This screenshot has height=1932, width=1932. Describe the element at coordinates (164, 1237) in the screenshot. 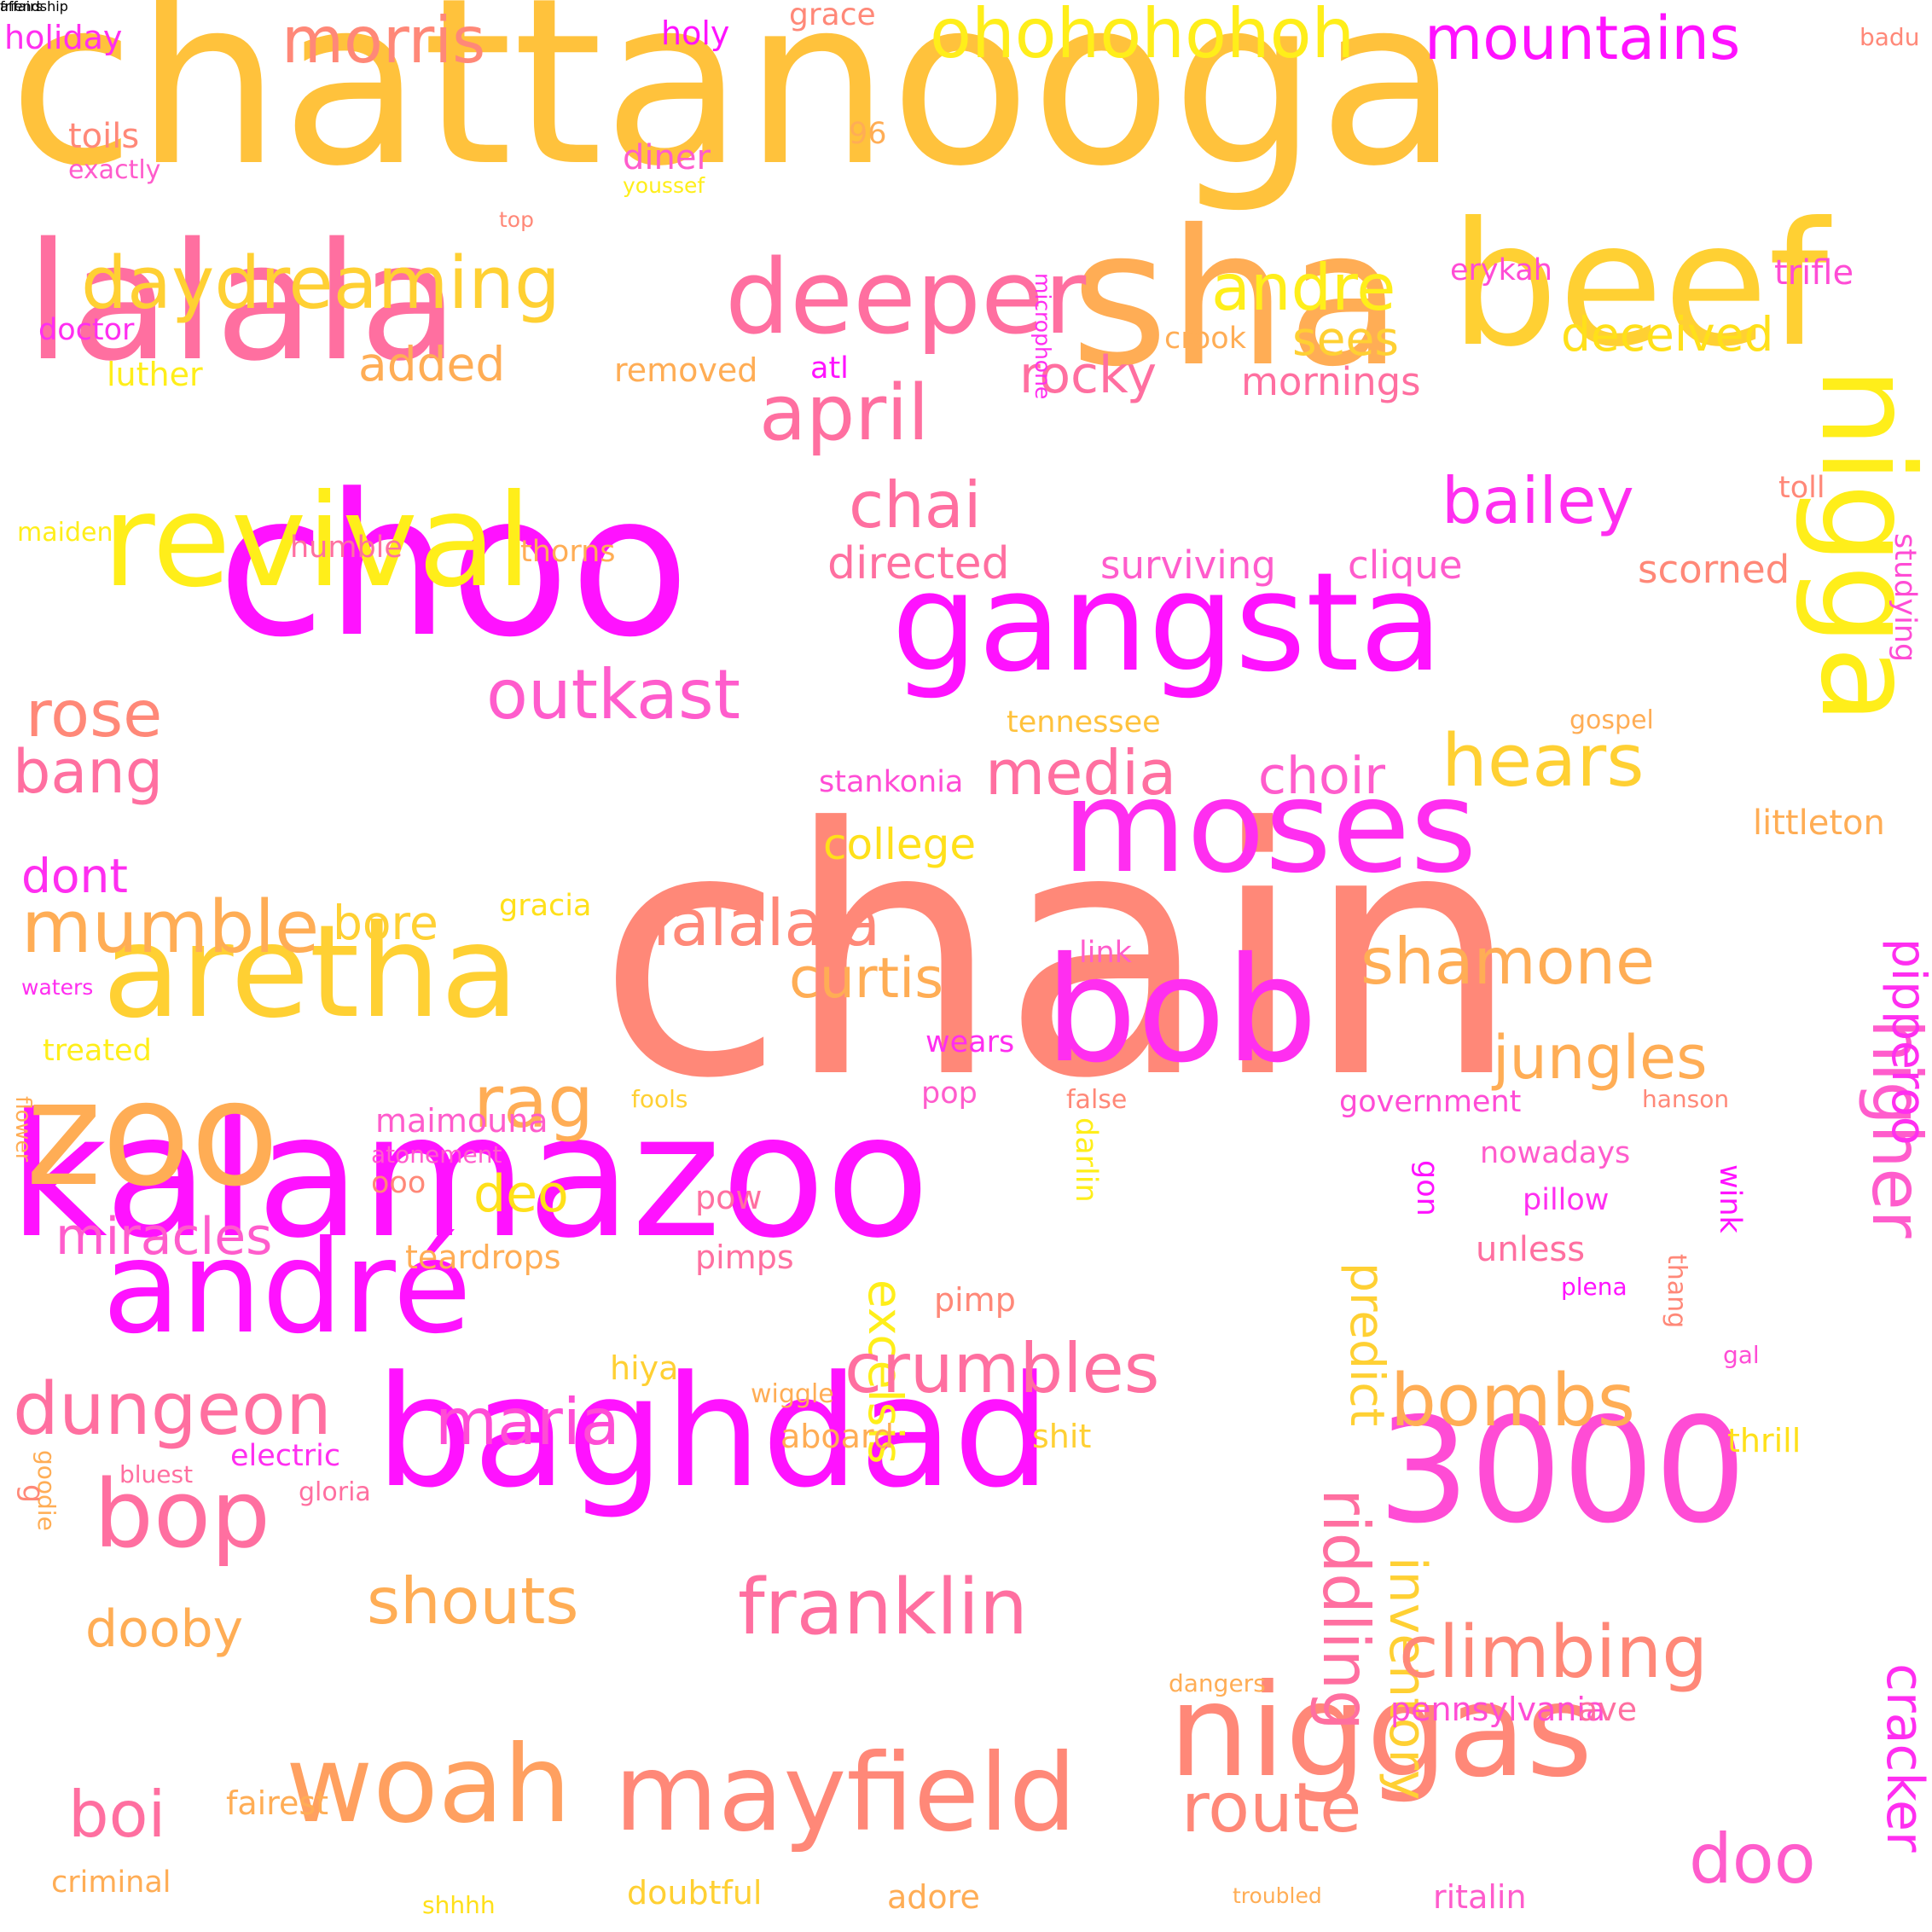

I see `word: miracles` at that location.